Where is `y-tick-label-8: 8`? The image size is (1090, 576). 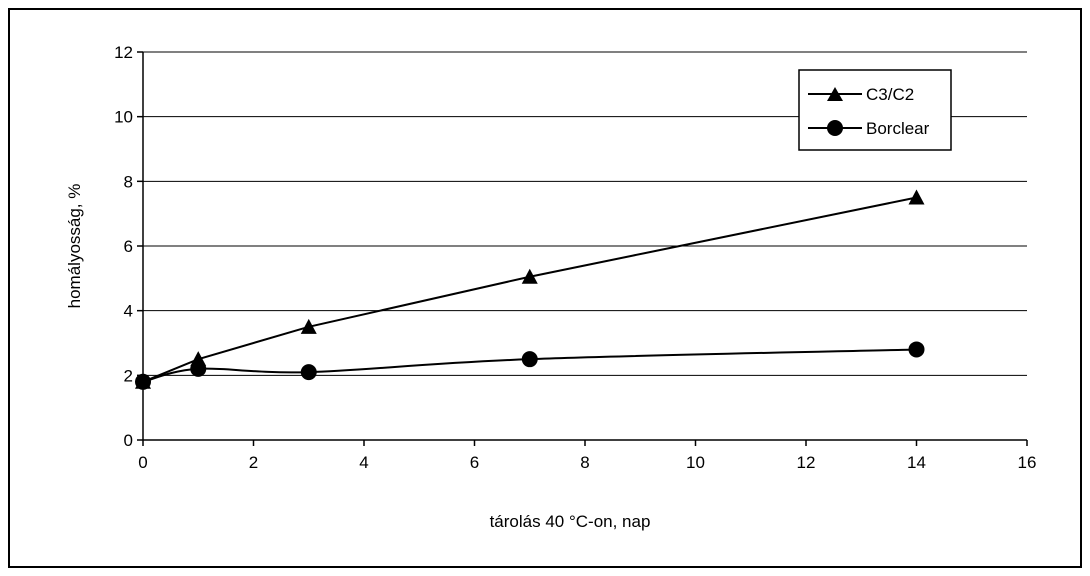
y-tick-label-8: 8 is located at coordinates (128, 181).